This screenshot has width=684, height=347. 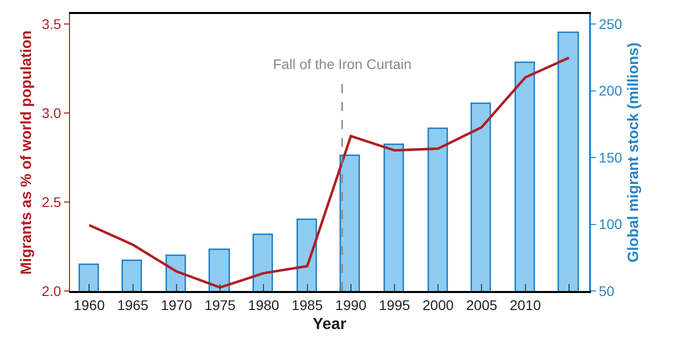 I want to click on y2-tick-label: 100, so click(x=610, y=224).